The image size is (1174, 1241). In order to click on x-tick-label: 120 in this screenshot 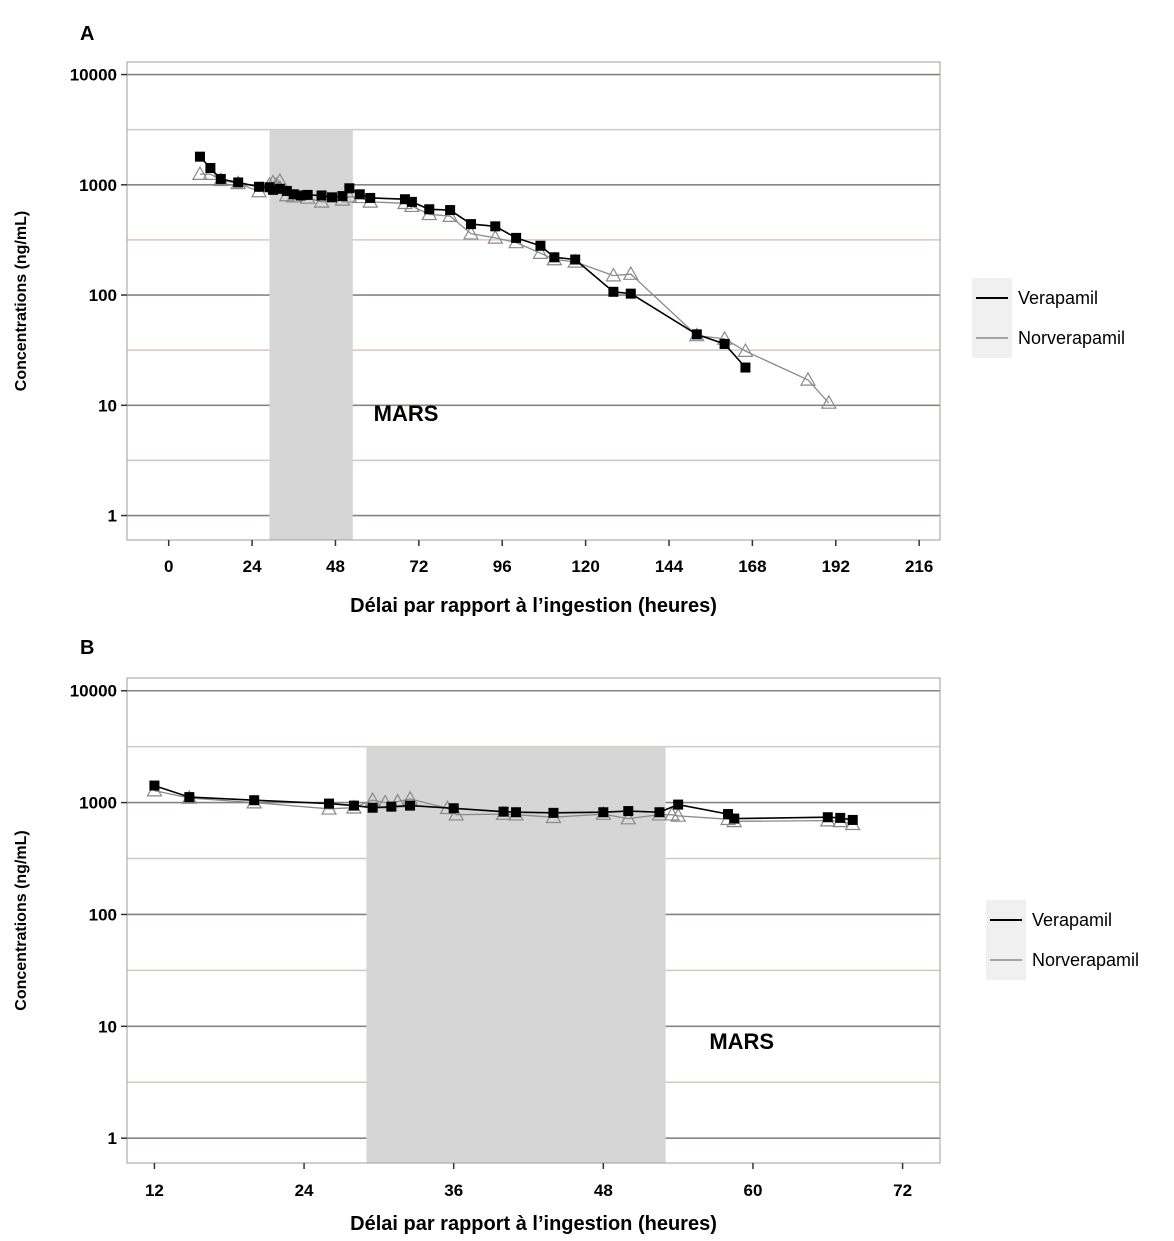, I will do `click(585, 566)`.